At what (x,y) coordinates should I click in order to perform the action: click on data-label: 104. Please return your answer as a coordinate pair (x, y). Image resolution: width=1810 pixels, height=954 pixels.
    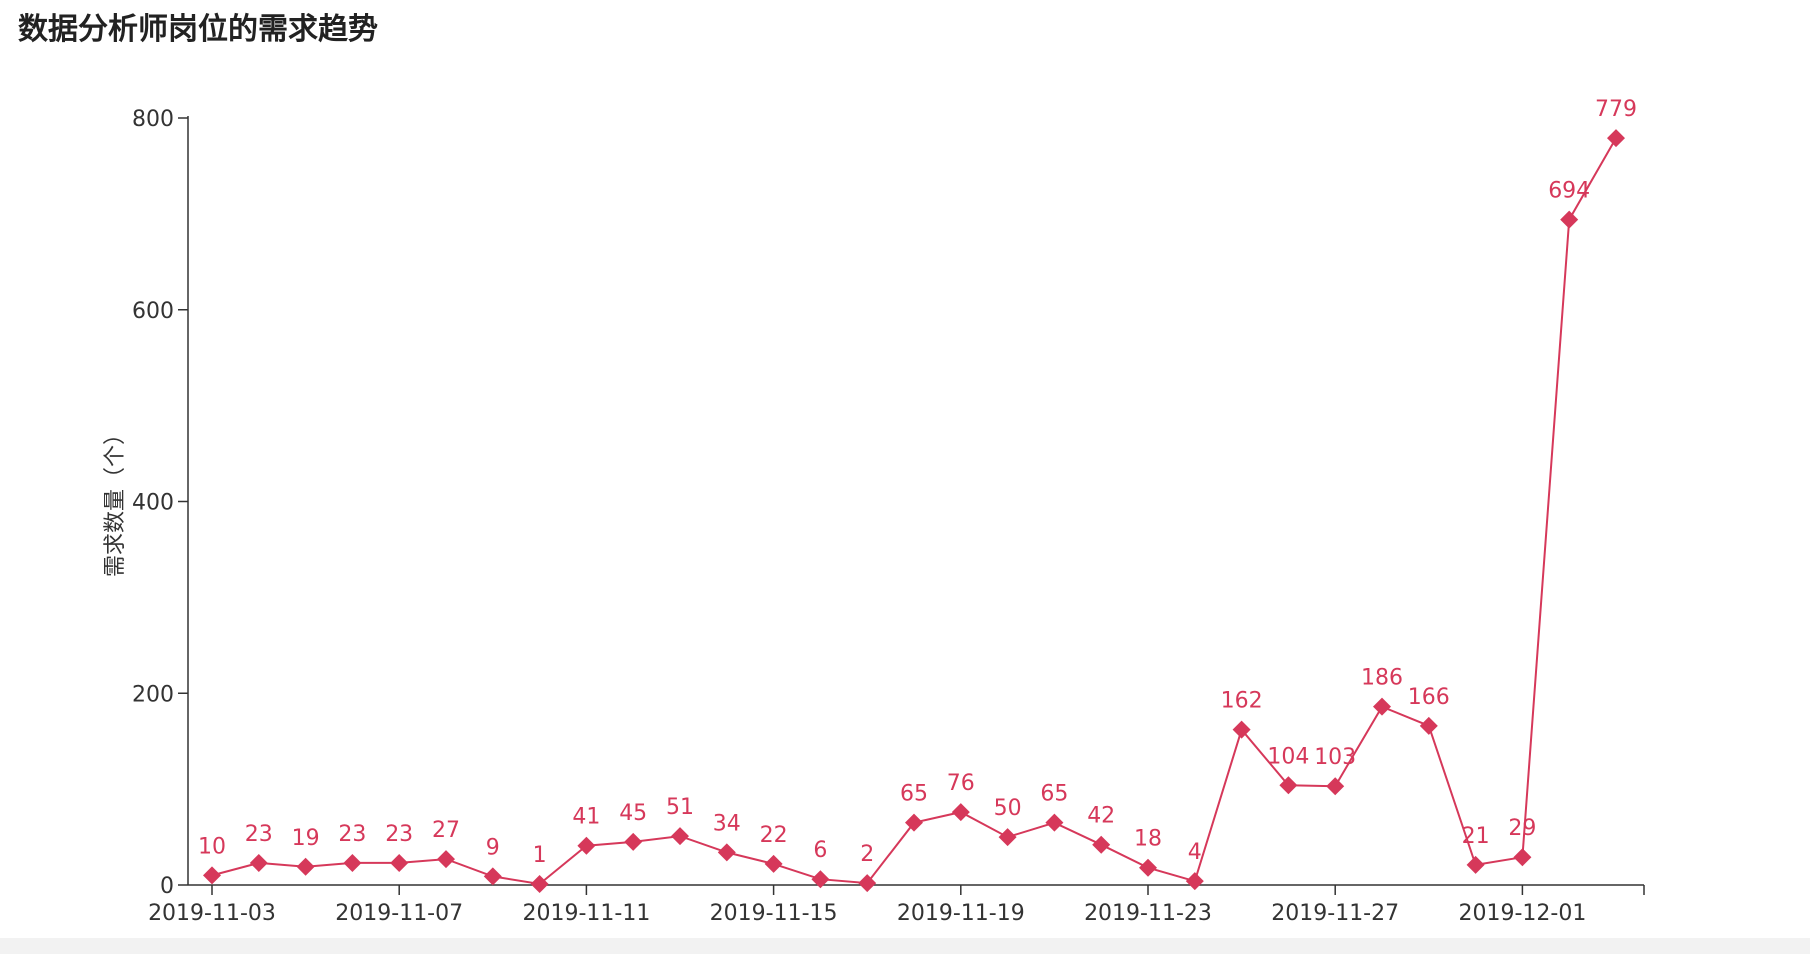
    Looking at the image, I should click on (1288, 756).